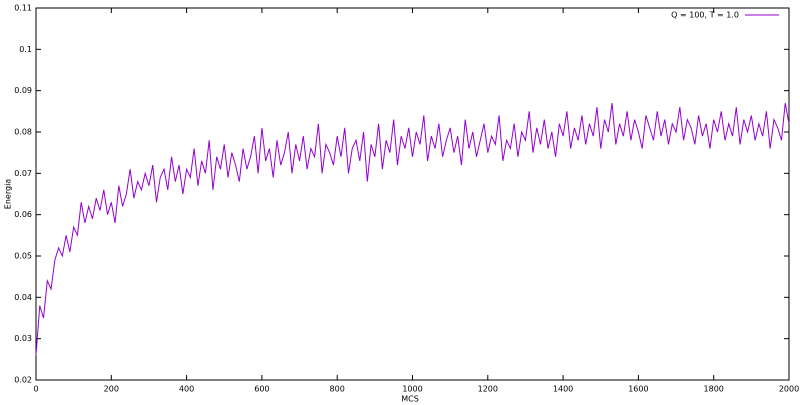 Image resolution: width=800 pixels, height=405 pixels. Describe the element at coordinates (23, 297) in the screenshot. I see `y-tick-label: 0.04` at that location.